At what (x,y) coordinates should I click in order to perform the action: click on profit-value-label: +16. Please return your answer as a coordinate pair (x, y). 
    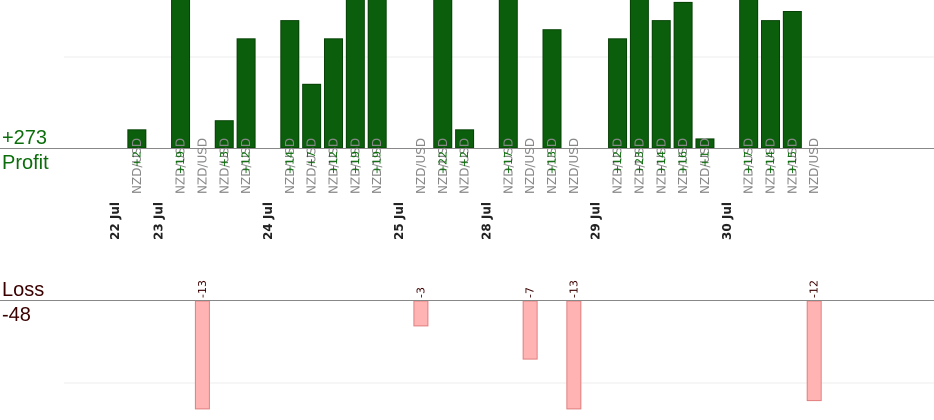
    Looking at the image, I should click on (683, 162).